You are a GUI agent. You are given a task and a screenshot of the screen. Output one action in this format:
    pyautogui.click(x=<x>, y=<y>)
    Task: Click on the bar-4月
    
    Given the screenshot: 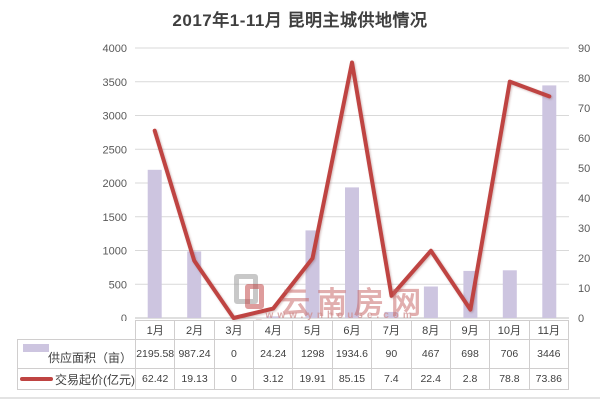 What is the action you would take?
    pyautogui.click(x=273, y=317)
    